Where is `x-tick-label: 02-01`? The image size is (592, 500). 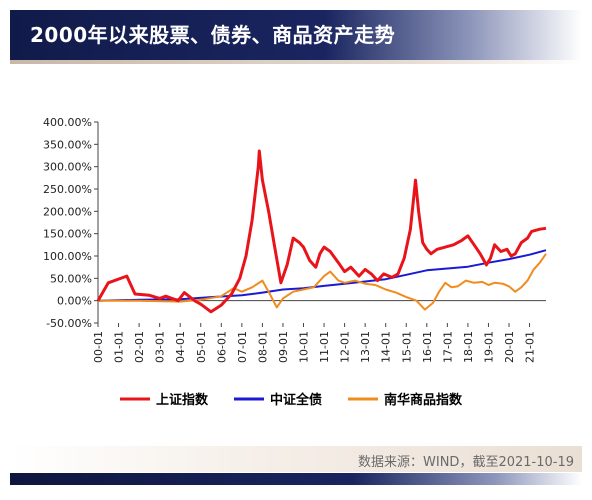
x-tick-label: 02-01 is located at coordinates (139, 347).